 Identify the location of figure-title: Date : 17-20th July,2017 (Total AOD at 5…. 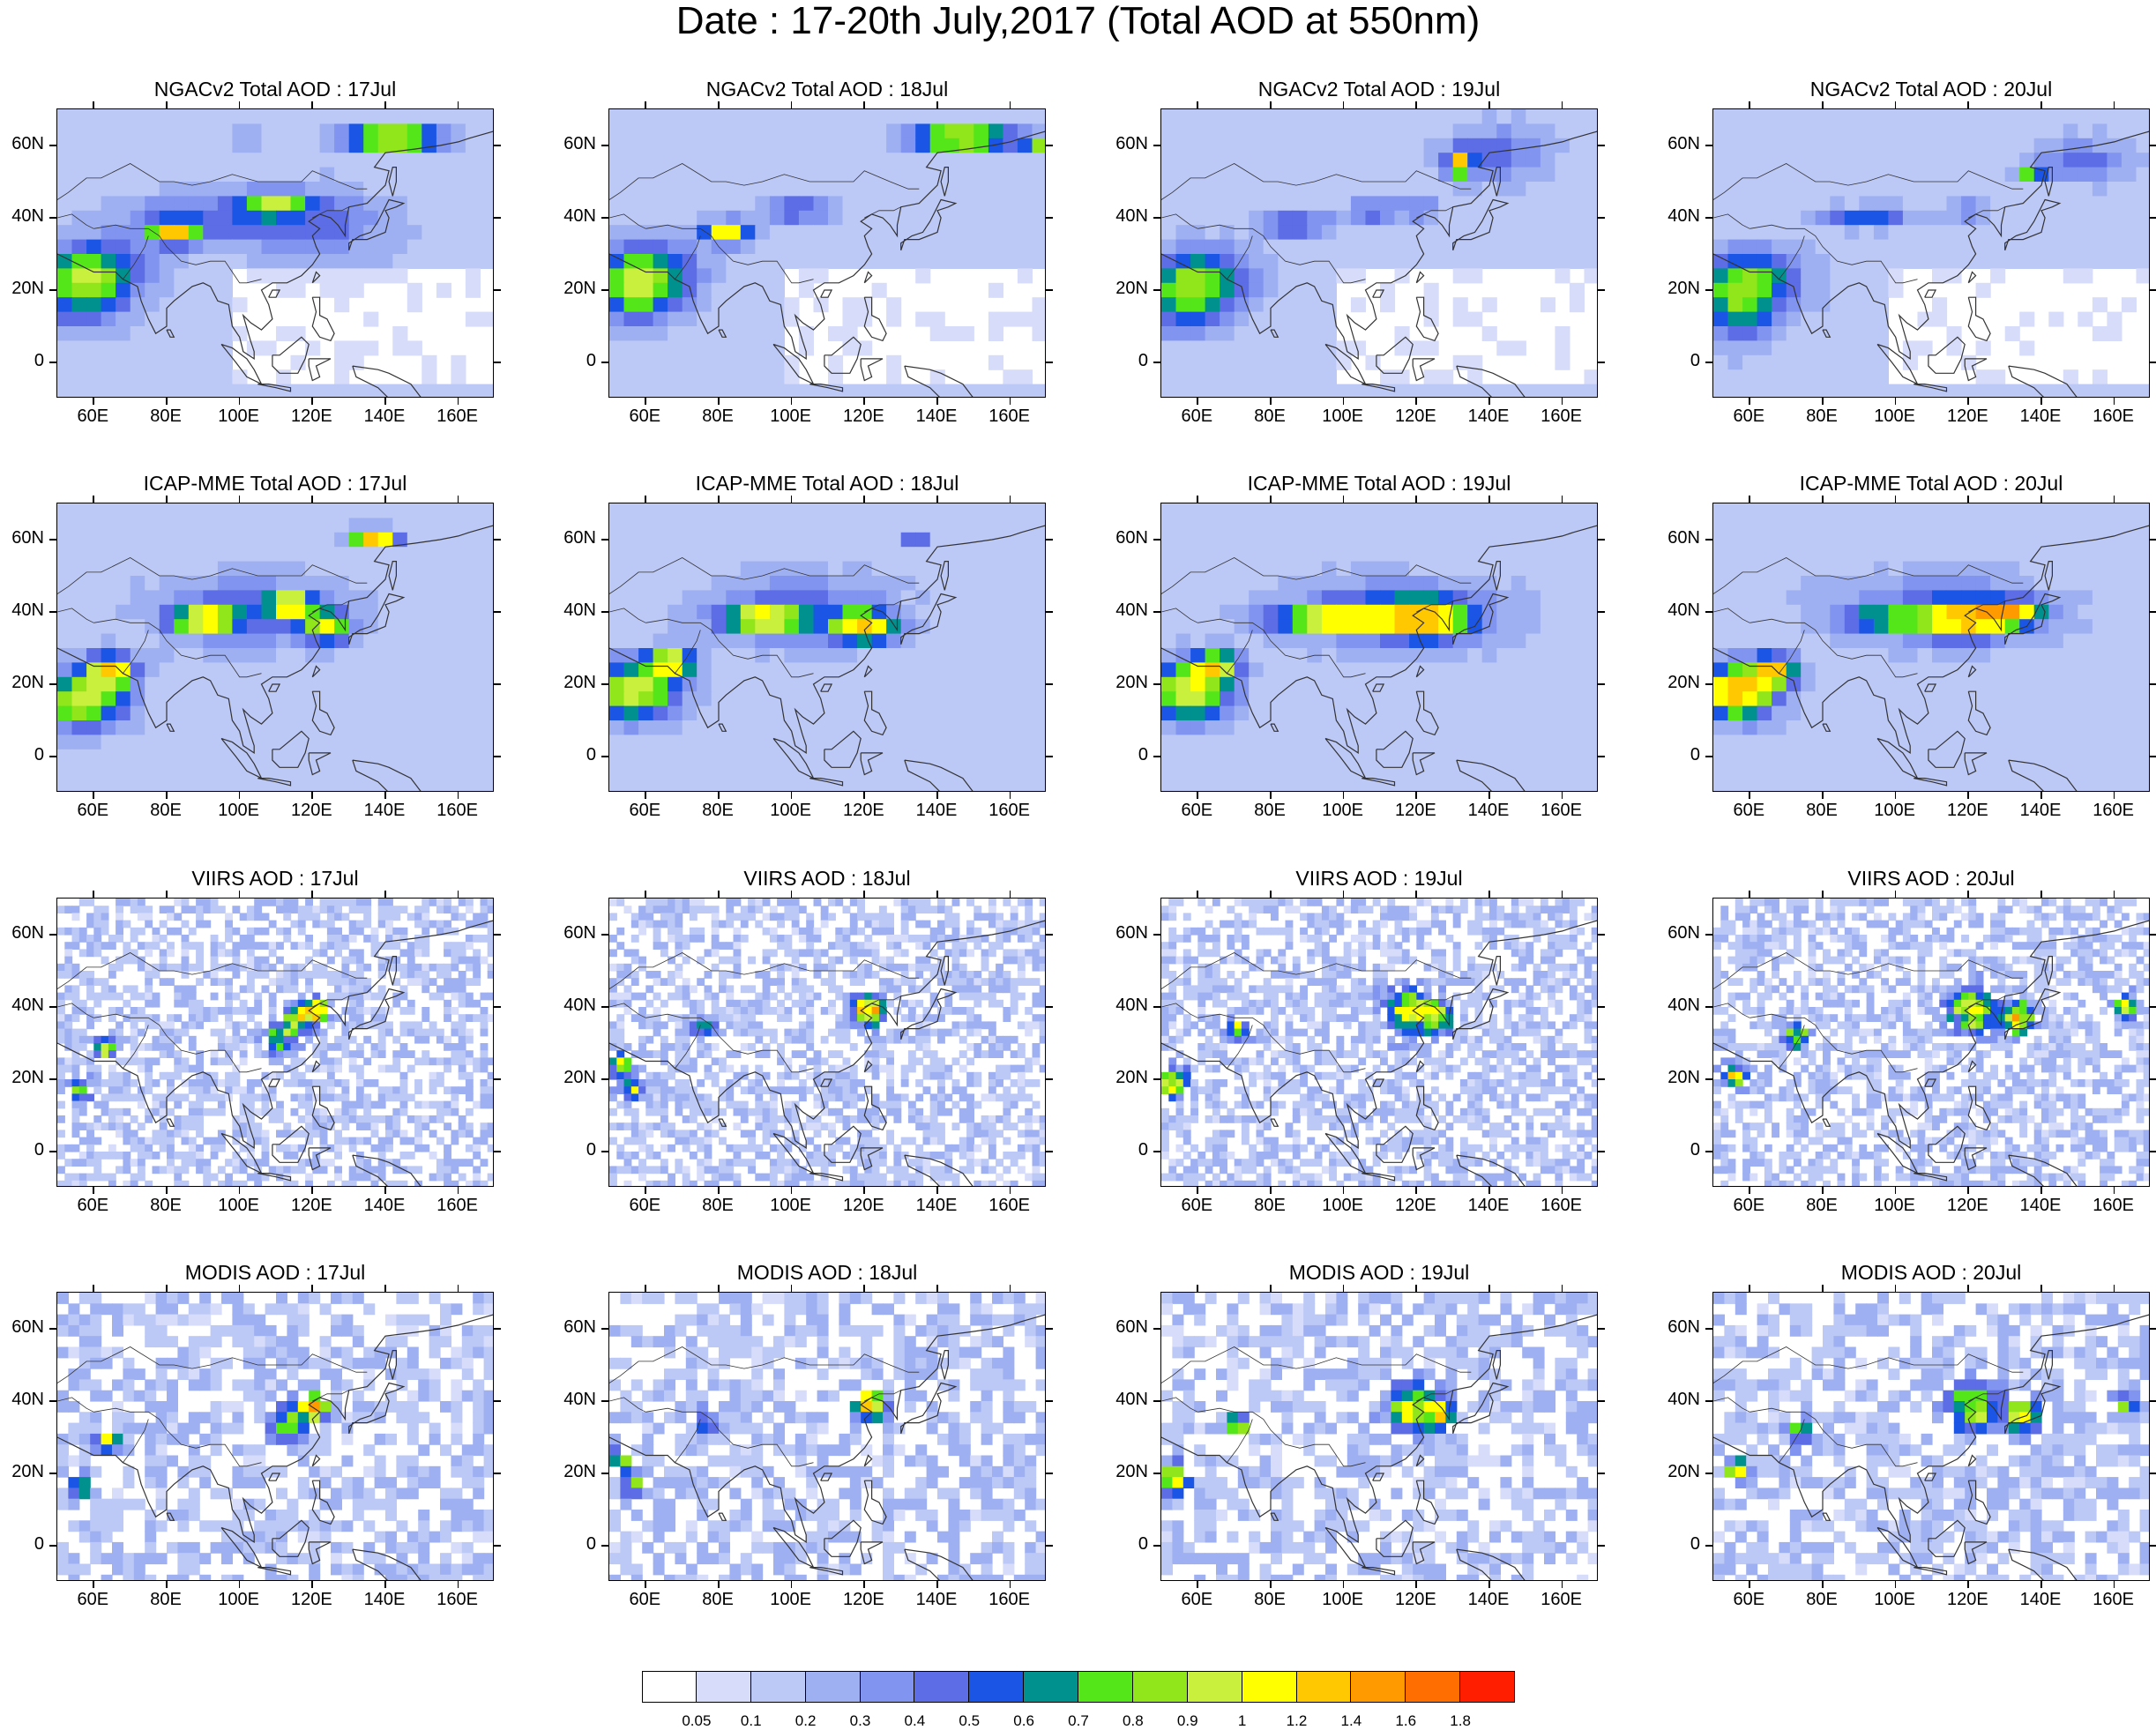
(1078, 21).